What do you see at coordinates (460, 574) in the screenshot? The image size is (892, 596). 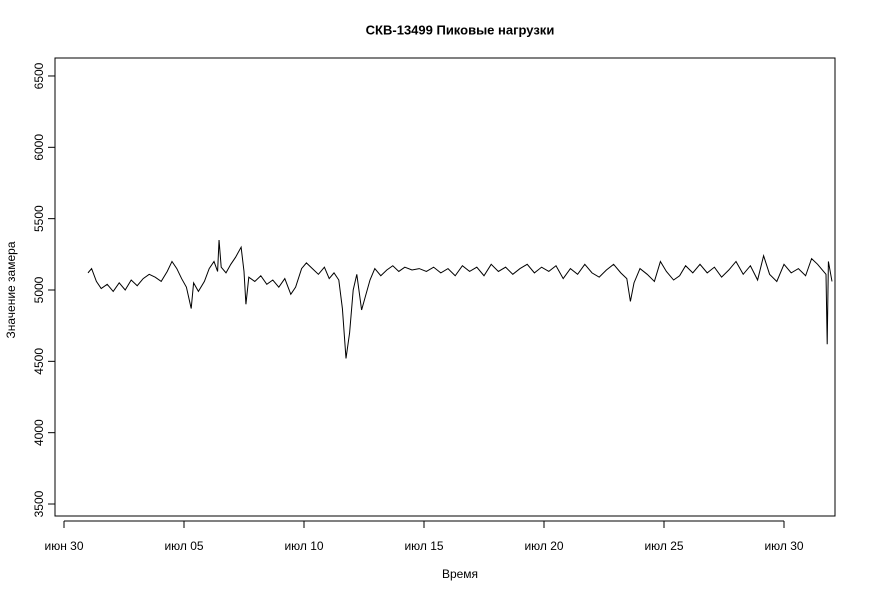 I see `x-axis-label: Время` at bounding box center [460, 574].